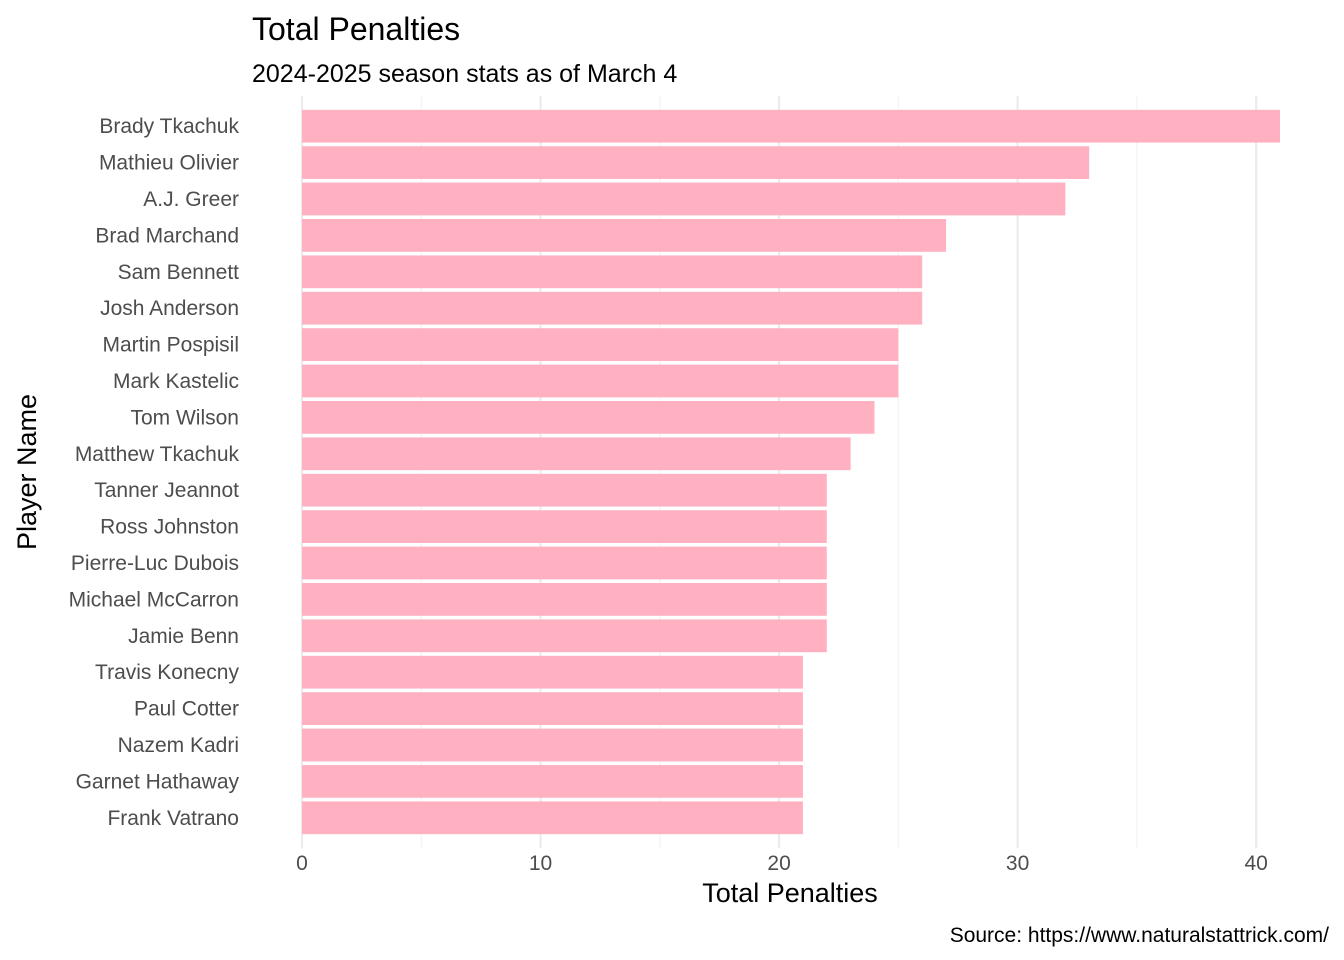 The image size is (1344, 960). What do you see at coordinates (169, 126) in the screenshot?
I see `category-label: Brady Tkachuk` at bounding box center [169, 126].